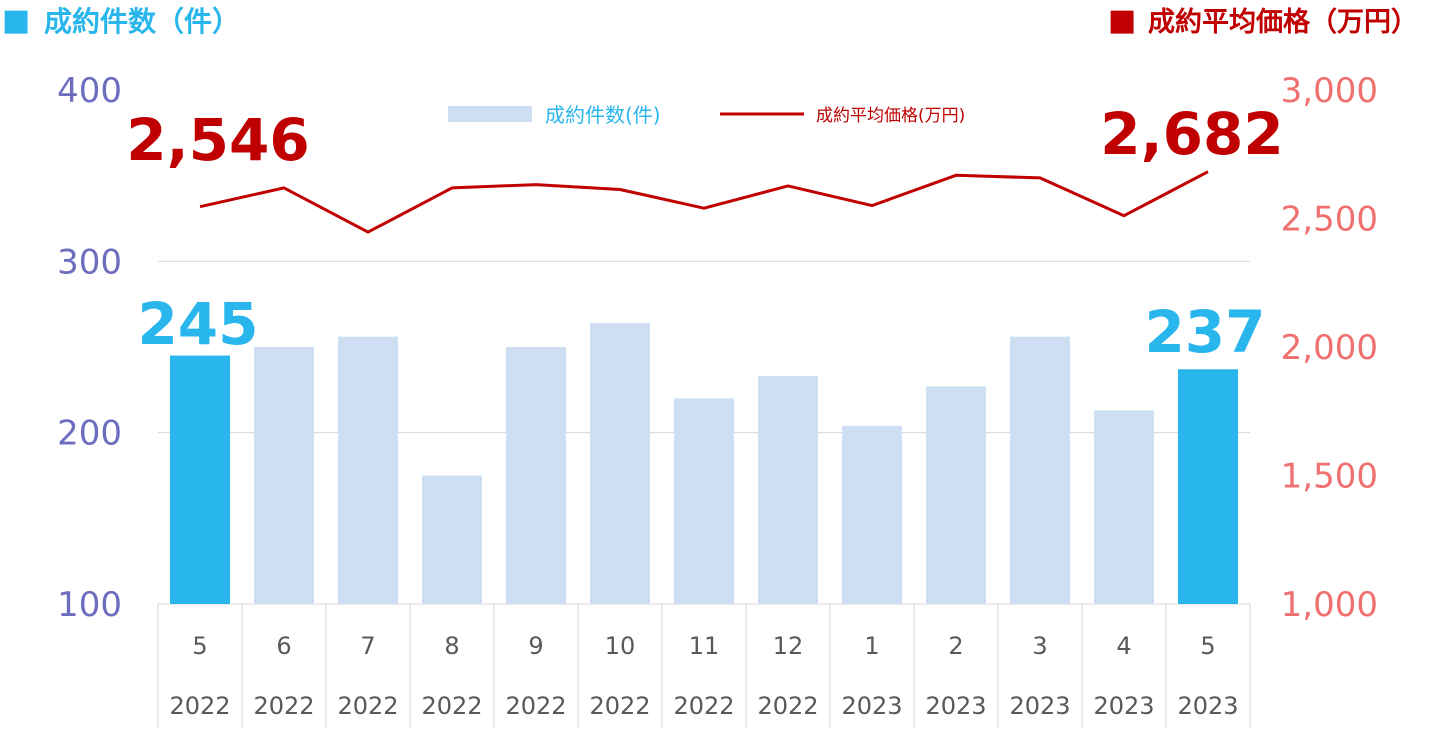  I want to click on month-label: 1, so click(871, 646).